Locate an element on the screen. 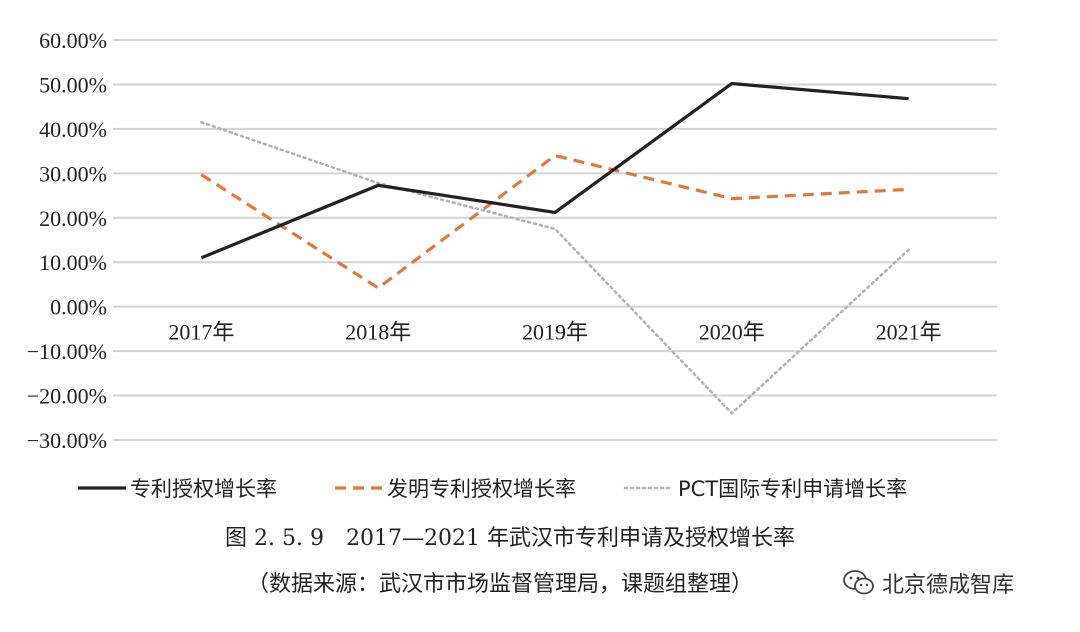 The height and width of the screenshot is (632, 1080). y-tick-label: 0.00% is located at coordinates (78, 307).